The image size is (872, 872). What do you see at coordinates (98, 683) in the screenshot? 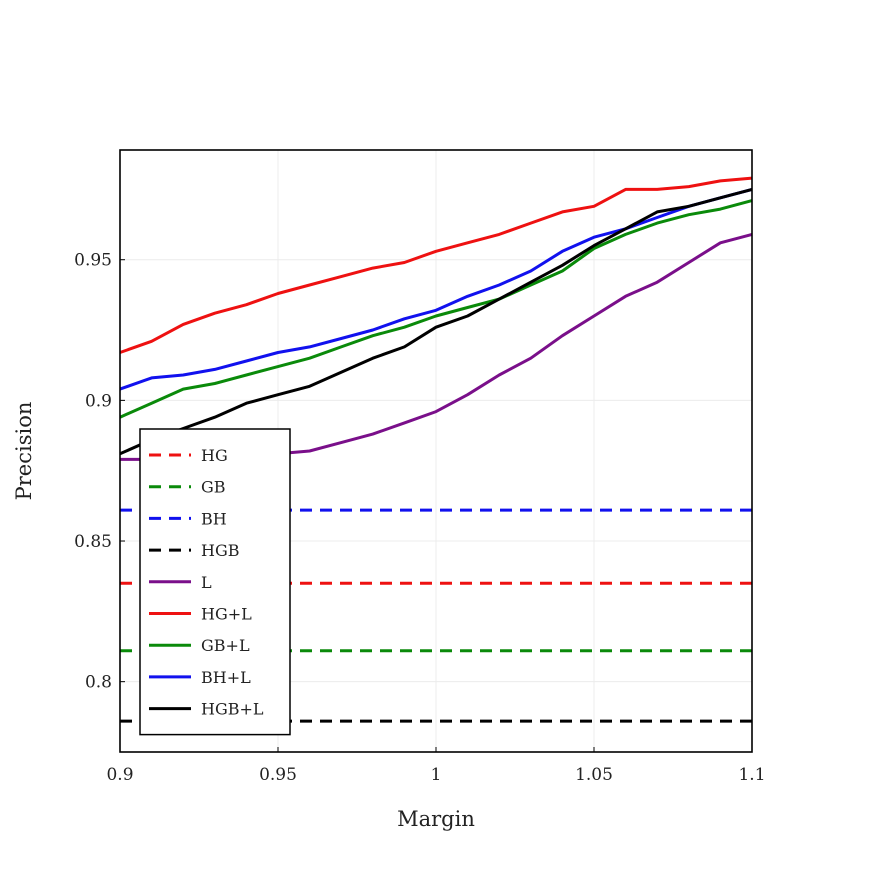
I see `y-tick-label: 0.8` at bounding box center [98, 683].